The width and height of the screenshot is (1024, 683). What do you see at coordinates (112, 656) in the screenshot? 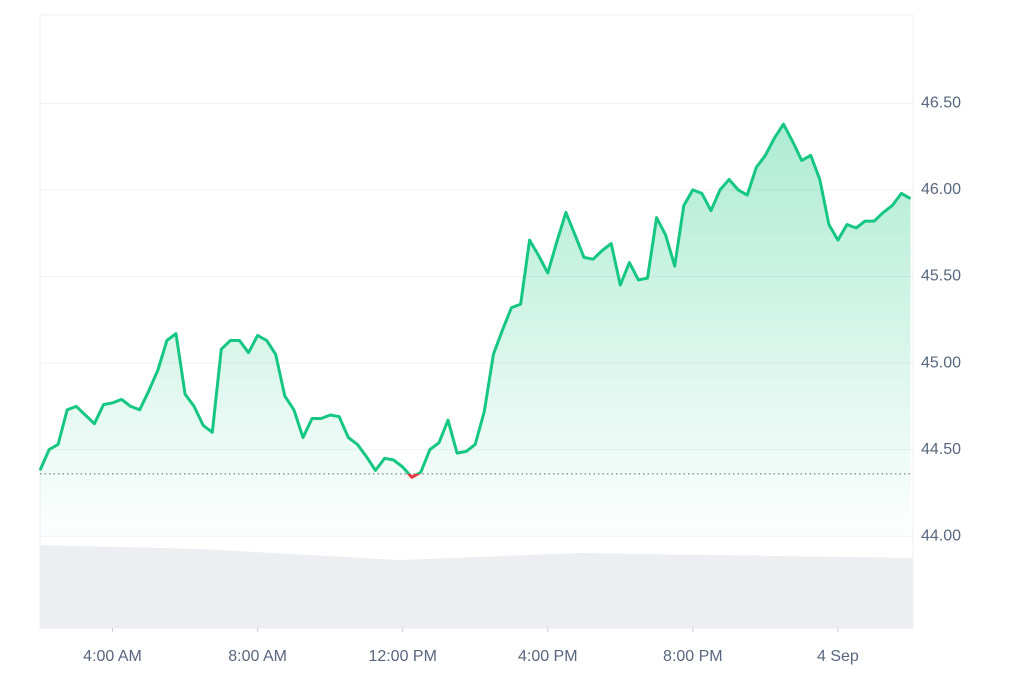
I see `x-tick-label: 4:00 AM` at bounding box center [112, 656].